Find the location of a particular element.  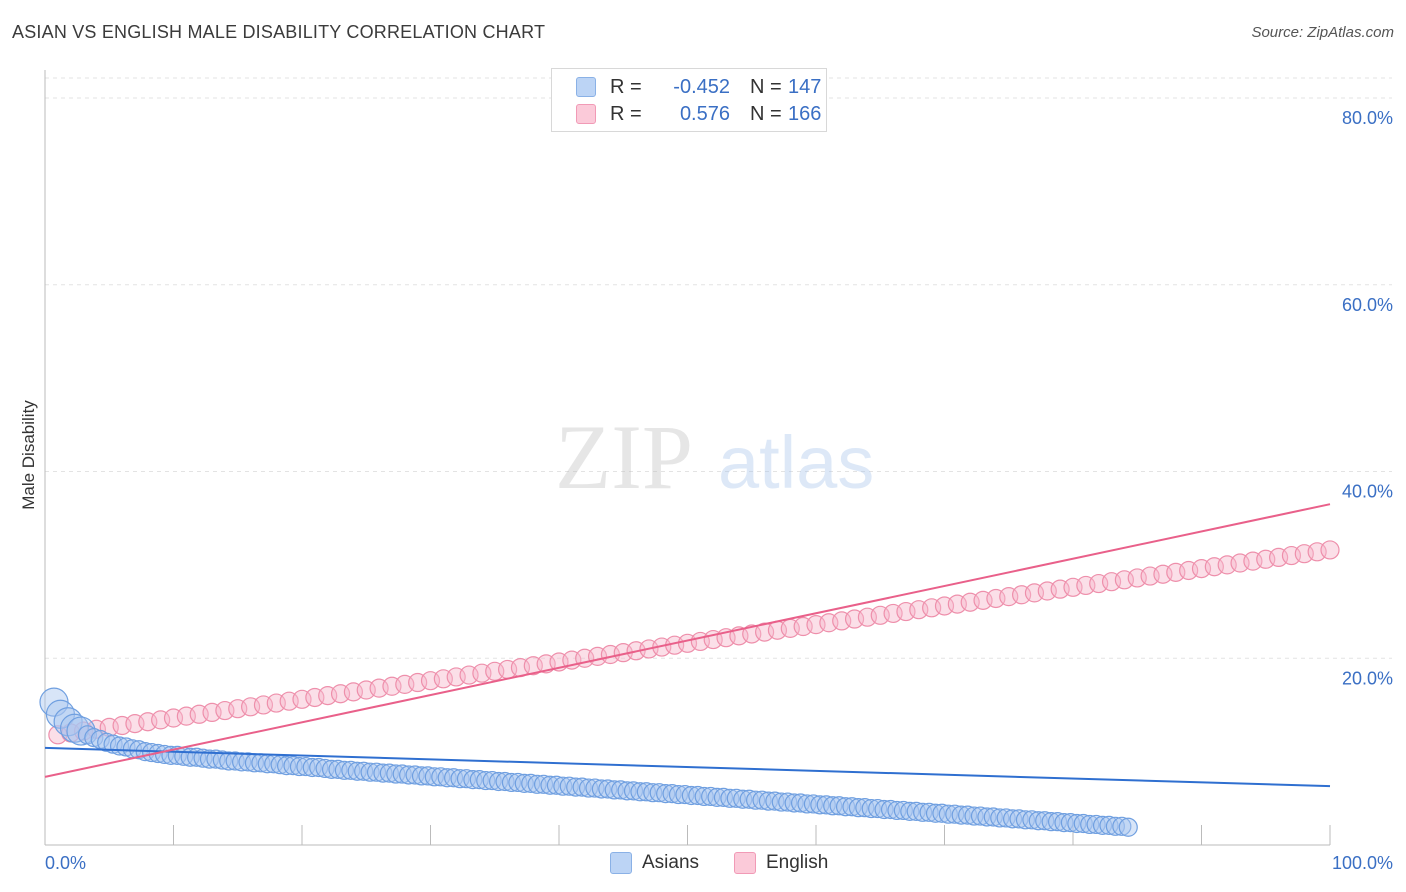

asians-legend-swatch is located at coordinates (621, 863).